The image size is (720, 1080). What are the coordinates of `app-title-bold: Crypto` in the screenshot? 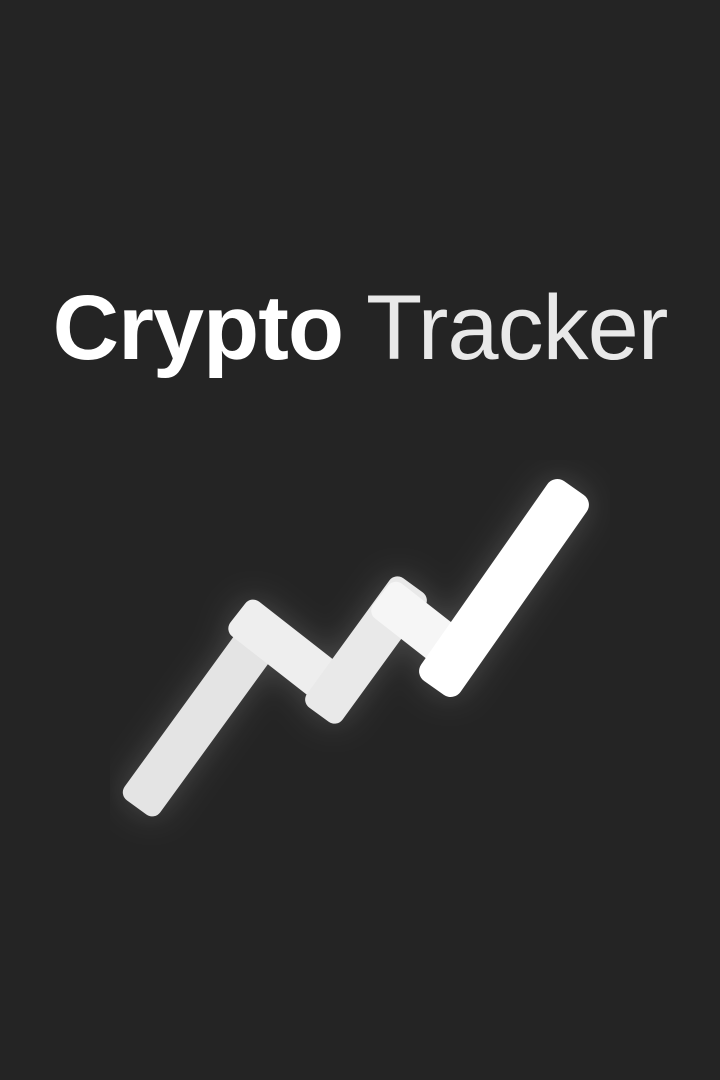 It's located at (198, 328).